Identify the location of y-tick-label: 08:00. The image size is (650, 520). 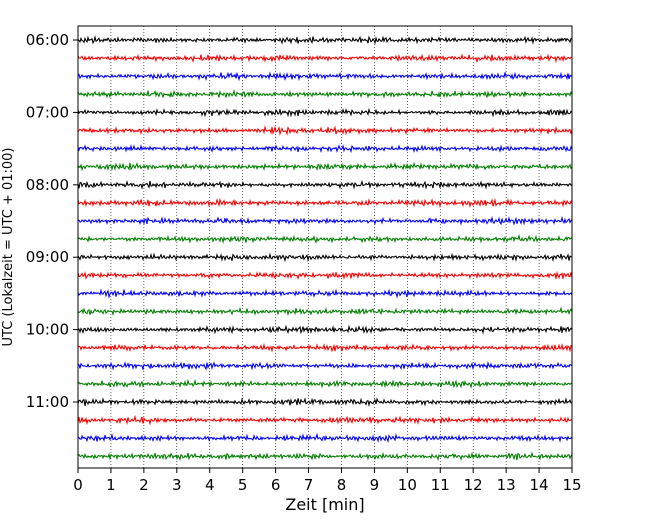
(47, 185).